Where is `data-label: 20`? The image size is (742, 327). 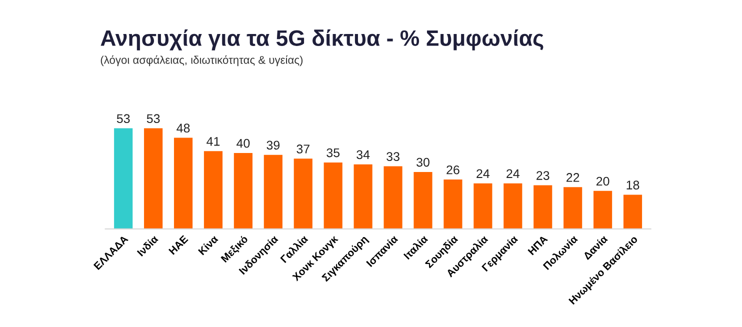
data-label: 20 is located at coordinates (603, 181).